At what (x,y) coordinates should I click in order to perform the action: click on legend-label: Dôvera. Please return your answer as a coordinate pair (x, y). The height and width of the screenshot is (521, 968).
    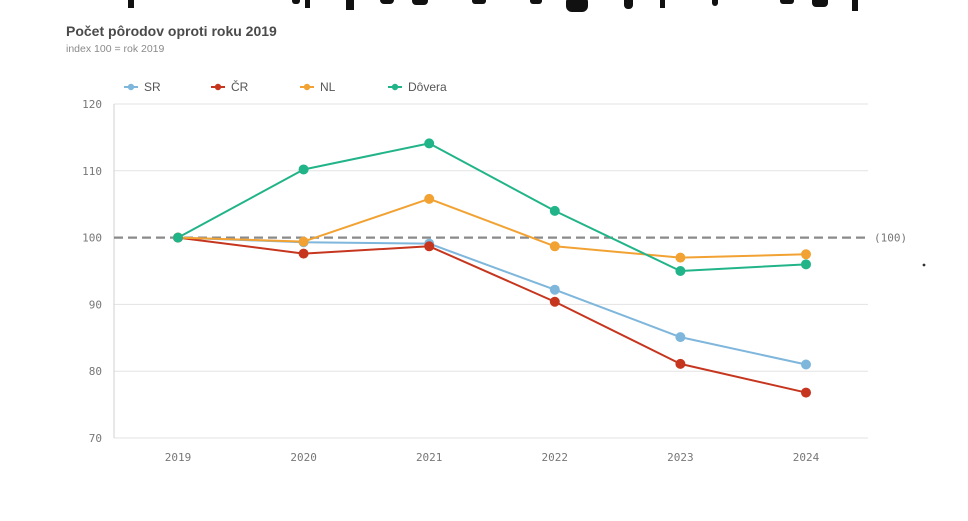
    Looking at the image, I should click on (427, 87).